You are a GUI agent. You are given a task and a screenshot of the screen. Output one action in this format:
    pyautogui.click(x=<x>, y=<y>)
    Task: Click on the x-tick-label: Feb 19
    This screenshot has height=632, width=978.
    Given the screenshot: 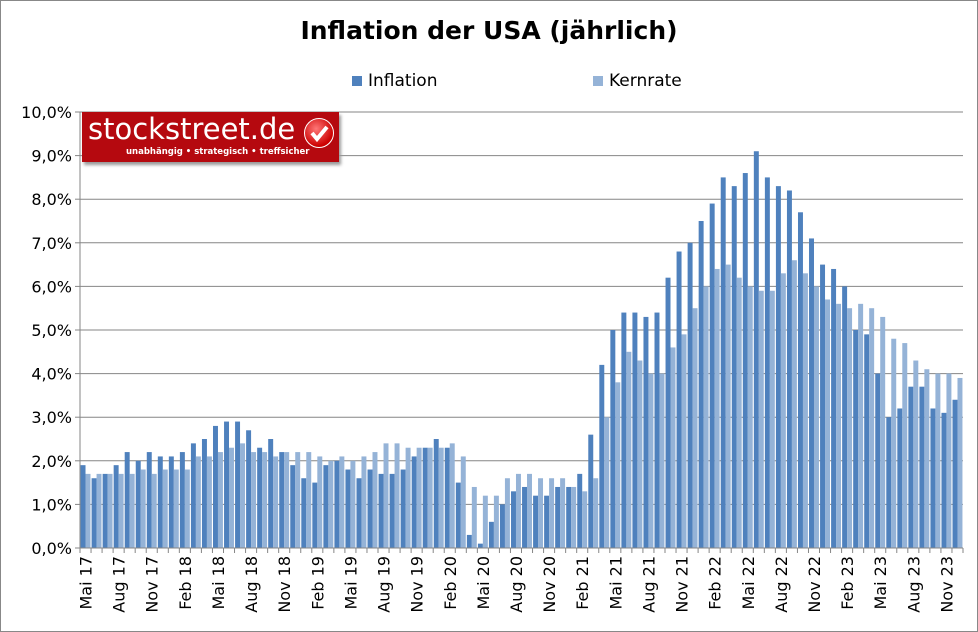 What is the action you would take?
    pyautogui.click(x=317, y=583)
    